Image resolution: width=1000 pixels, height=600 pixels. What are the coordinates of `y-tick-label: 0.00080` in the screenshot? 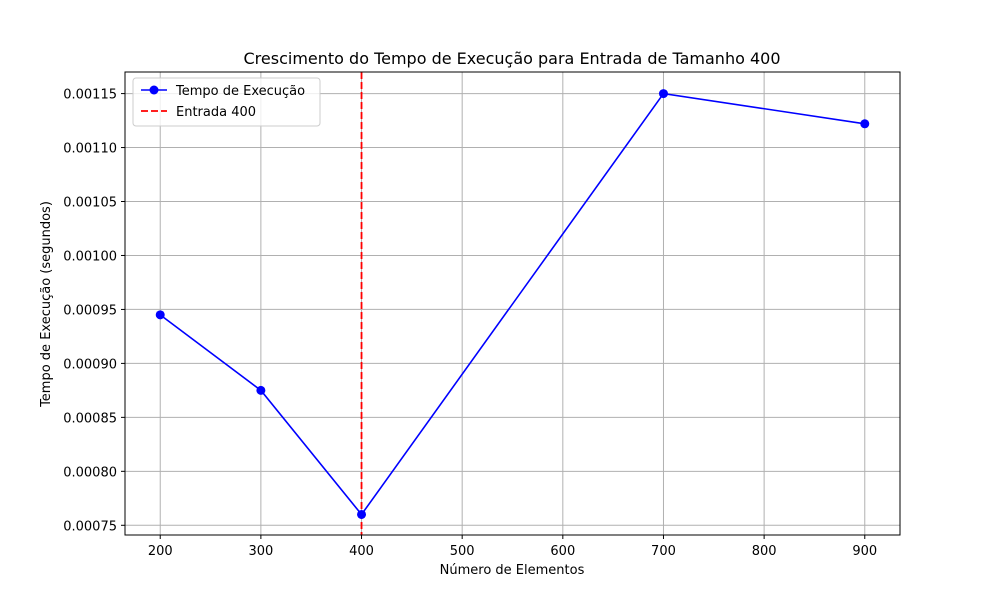 It's located at (90, 472).